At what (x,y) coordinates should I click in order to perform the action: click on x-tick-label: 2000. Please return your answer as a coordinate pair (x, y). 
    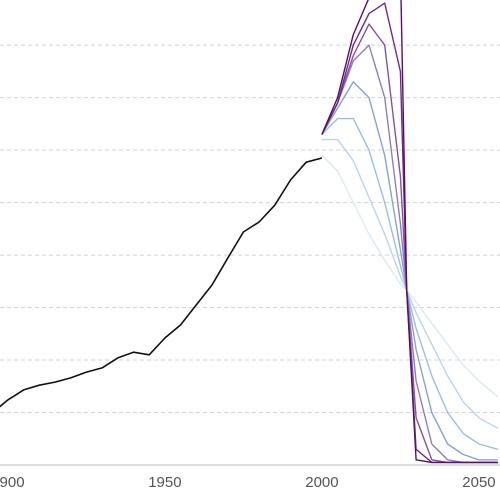
    Looking at the image, I should click on (321, 482).